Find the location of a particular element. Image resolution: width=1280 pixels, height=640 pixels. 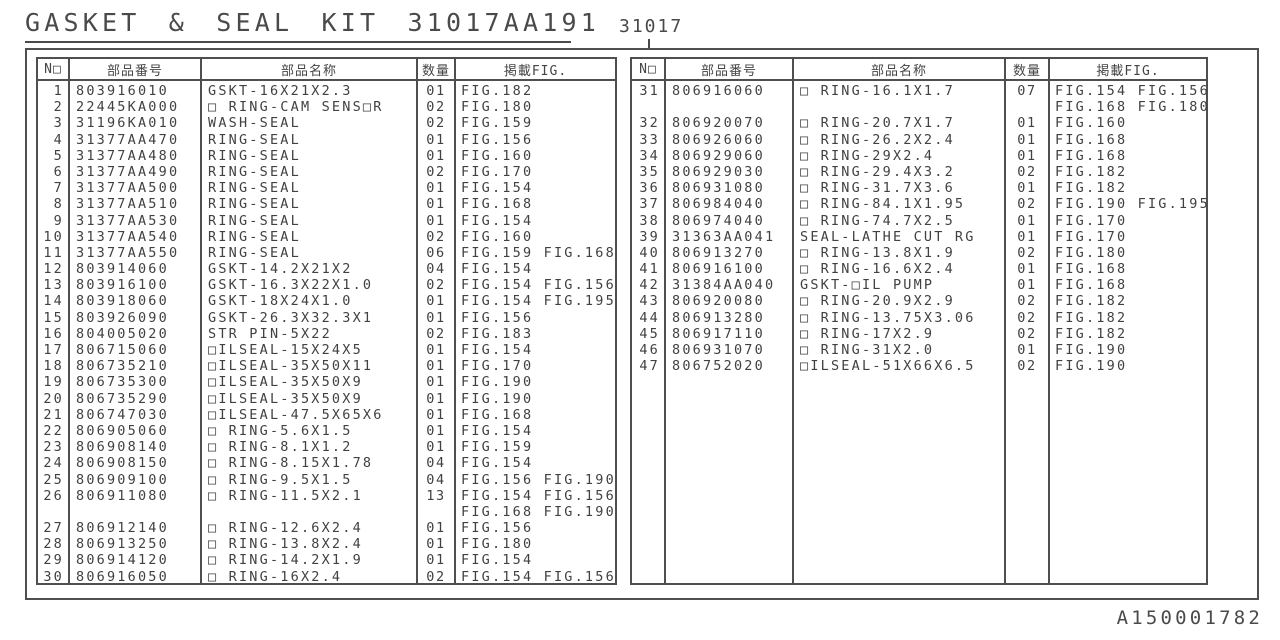

no-cell: 1 is located at coordinates (58, 91).